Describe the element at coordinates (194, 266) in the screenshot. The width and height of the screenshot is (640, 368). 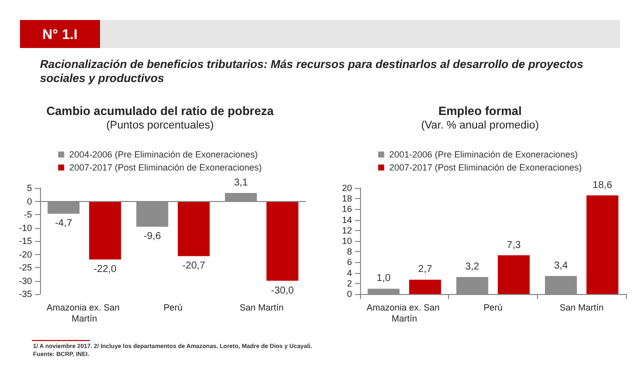
I see `data-label: -20,7` at that location.